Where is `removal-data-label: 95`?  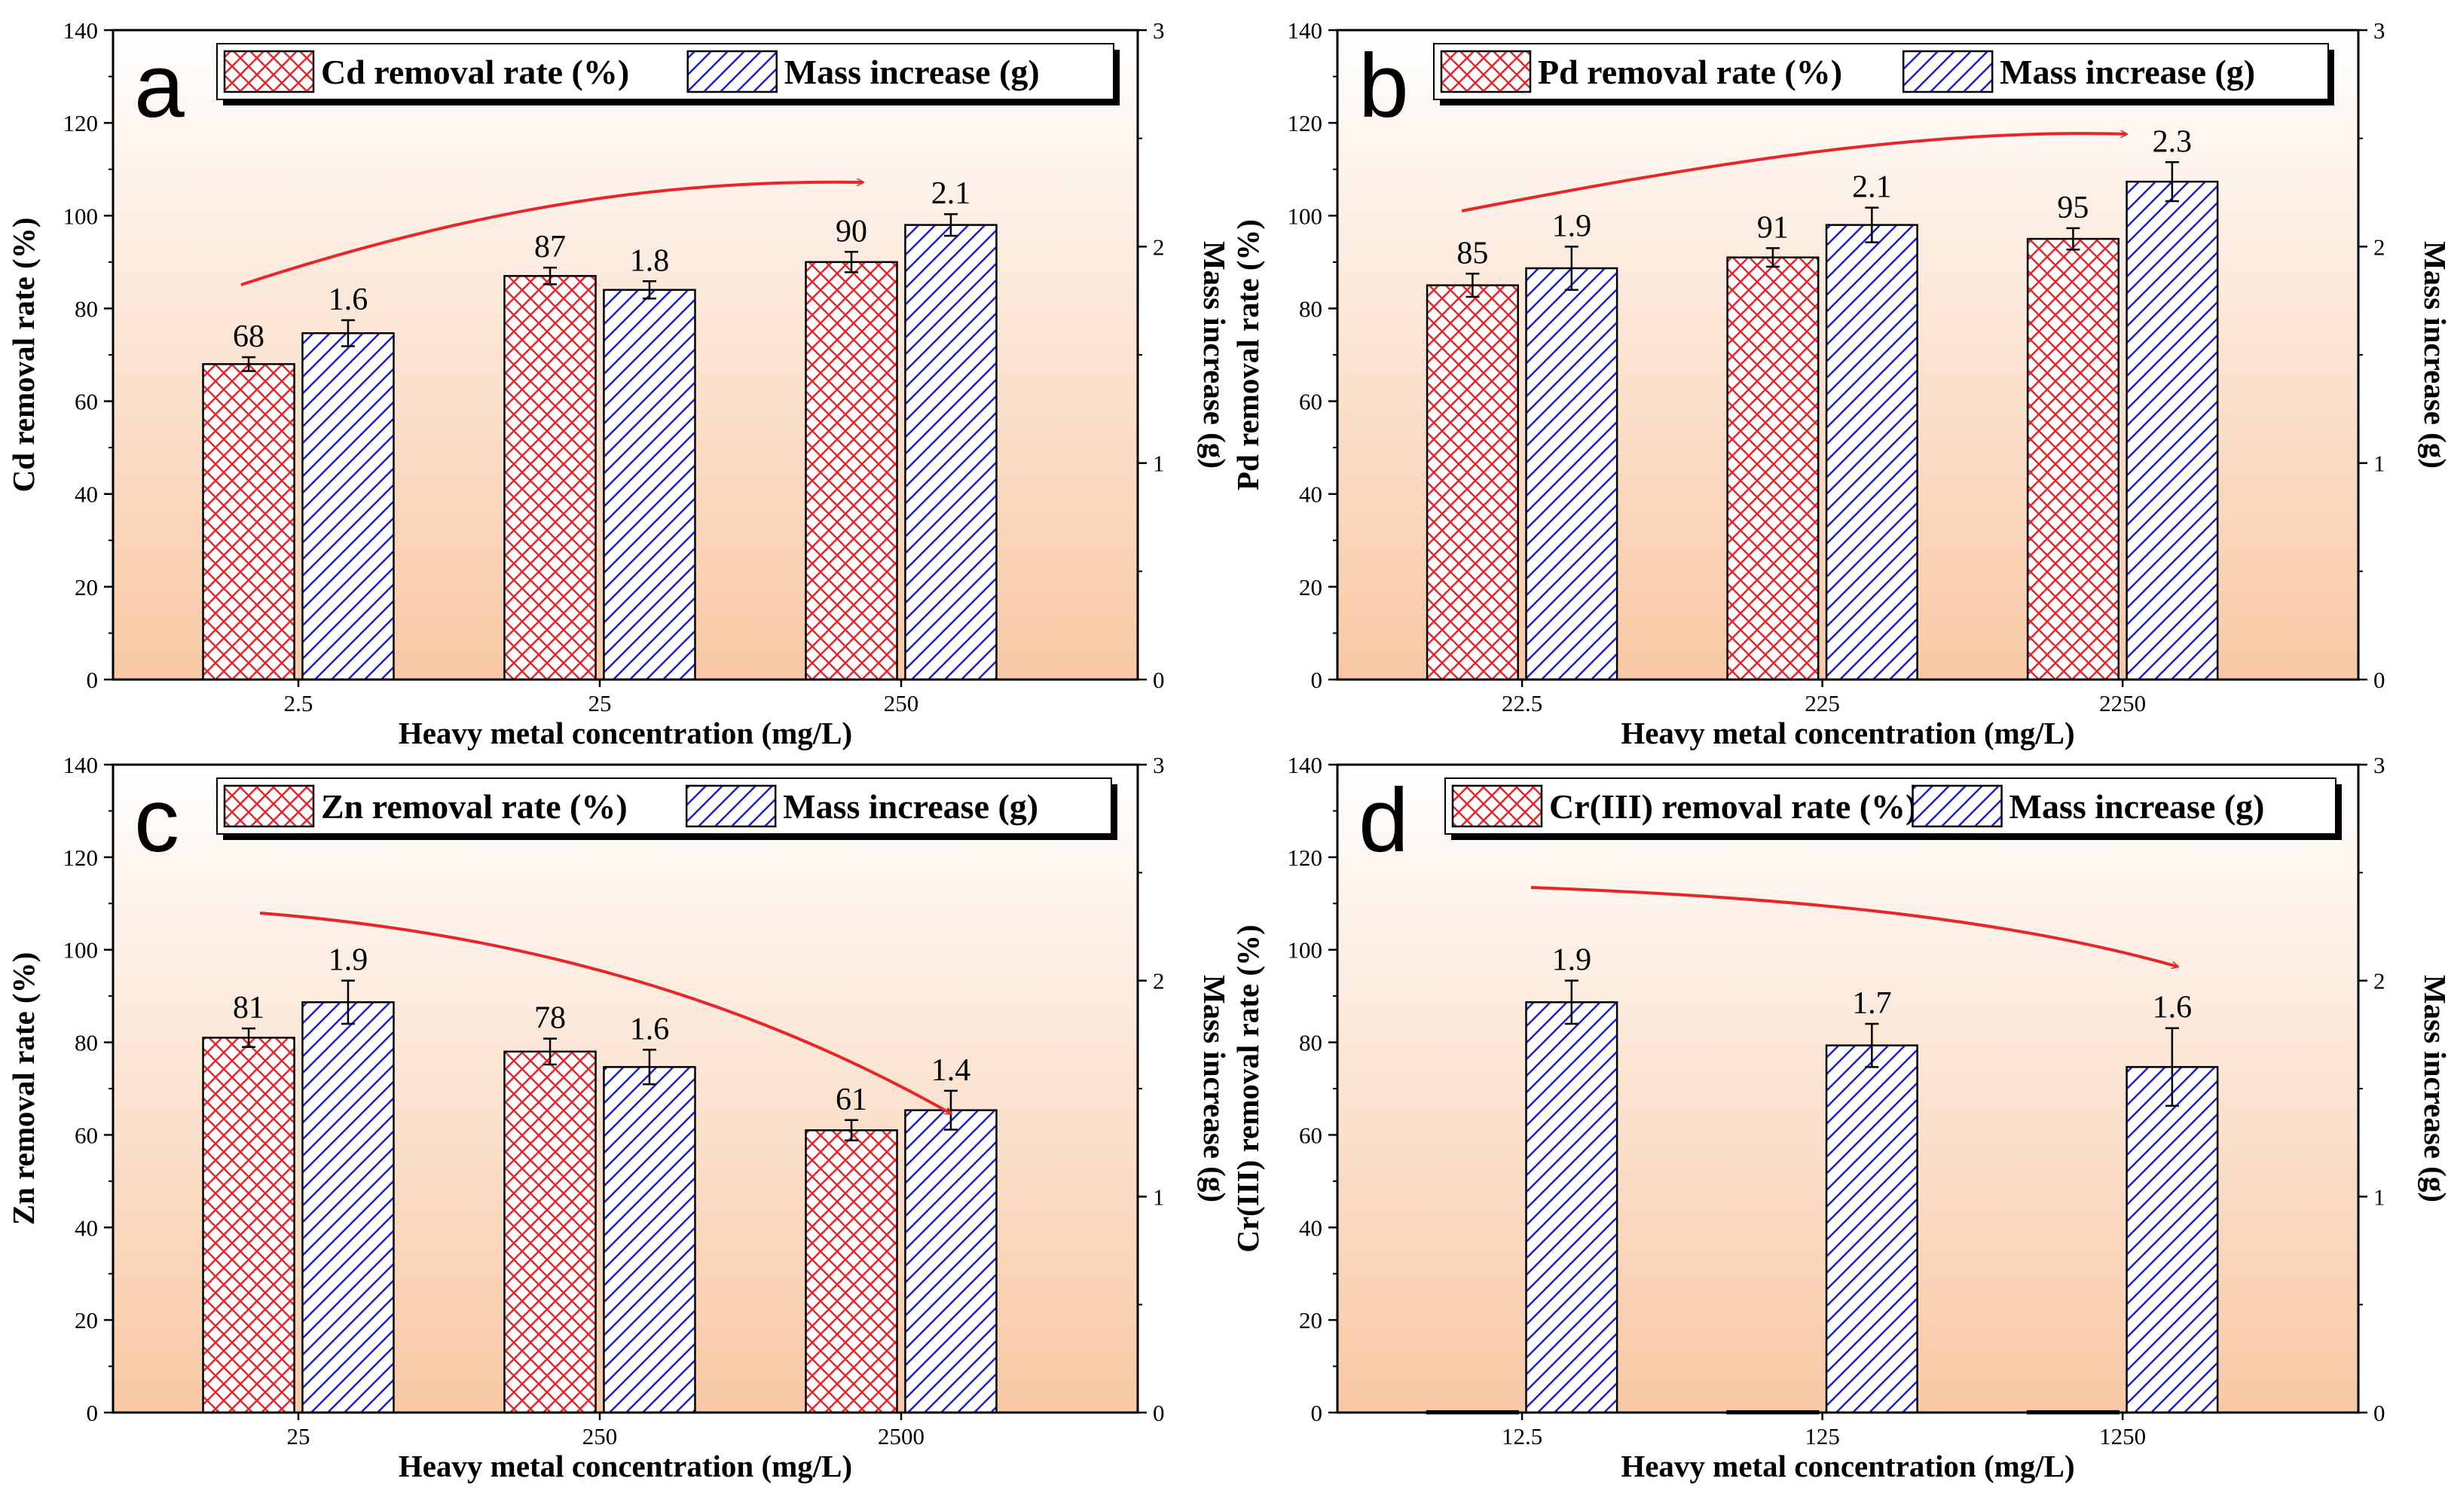 removal-data-label: 95 is located at coordinates (2073, 208).